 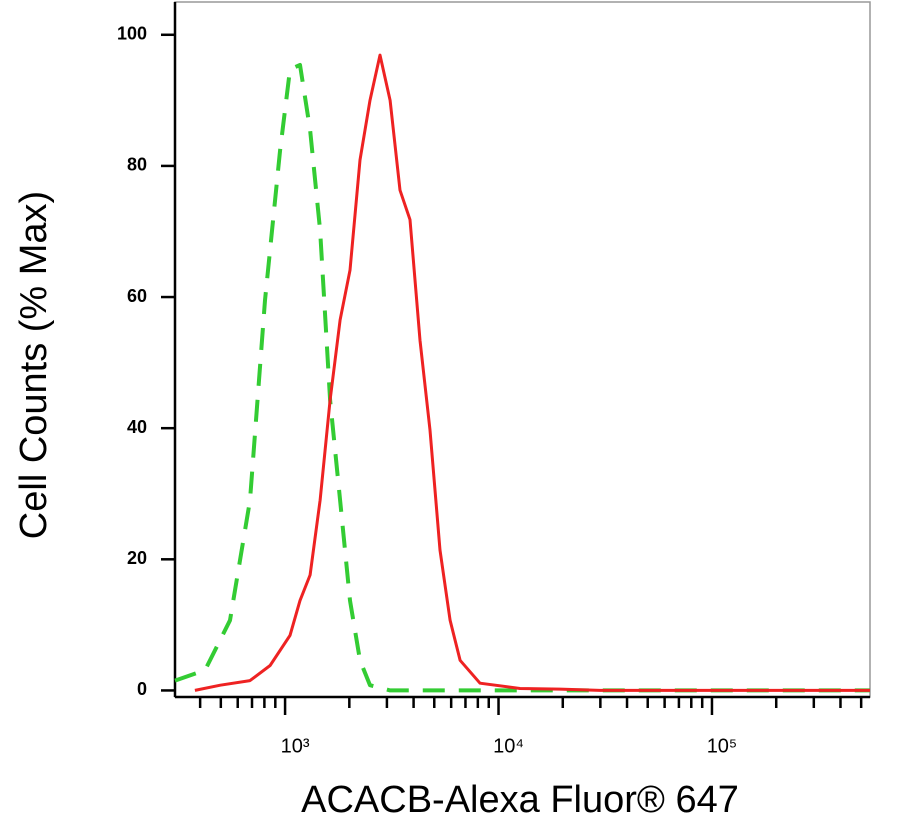 I want to click on y-tick-label: 100, so click(x=132, y=34).